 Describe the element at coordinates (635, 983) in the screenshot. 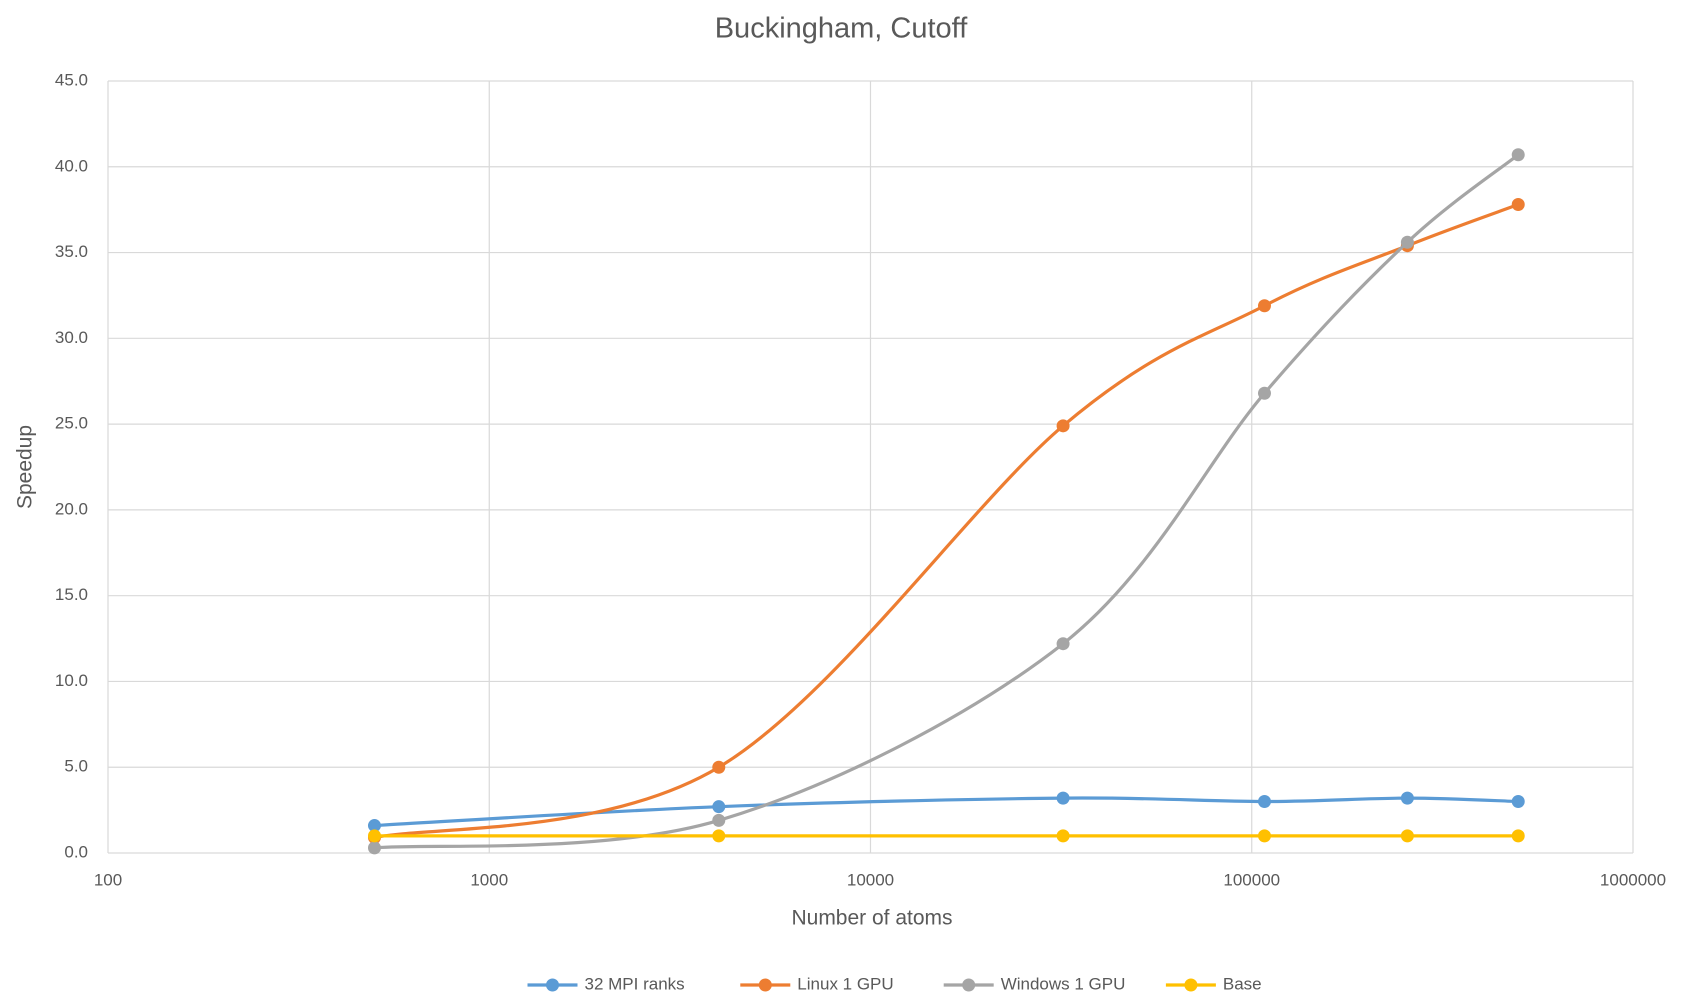

I see `legend-label: 32 MPI ranks` at that location.